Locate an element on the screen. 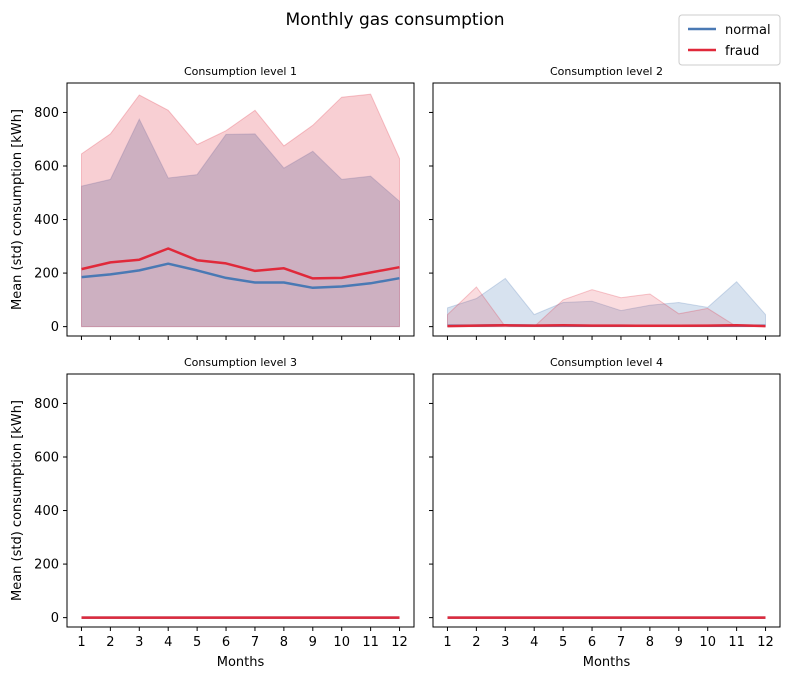 The height and width of the screenshot is (679, 790). legend: normal fraud is located at coordinates (729, 40).